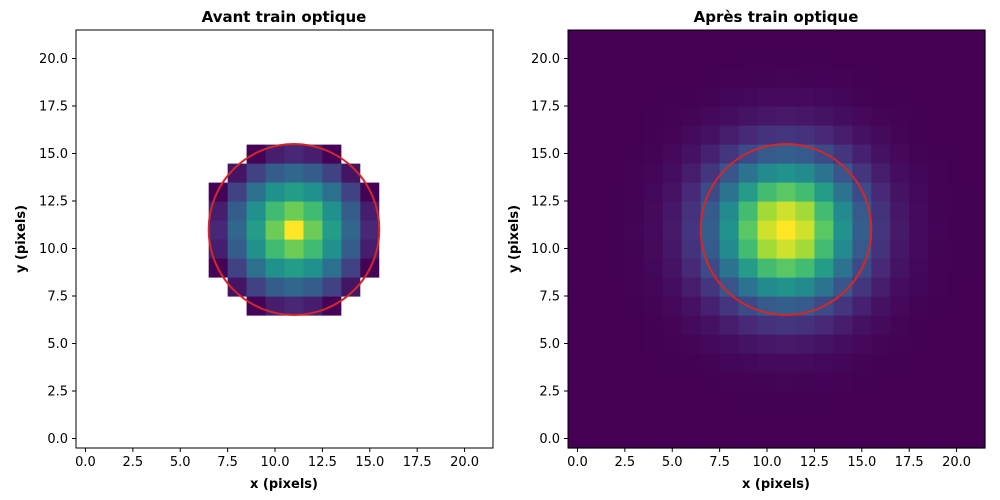 This screenshot has height=500, width=1000. What do you see at coordinates (776, 17) in the screenshot?
I see `panel-title: Après train optique` at bounding box center [776, 17].